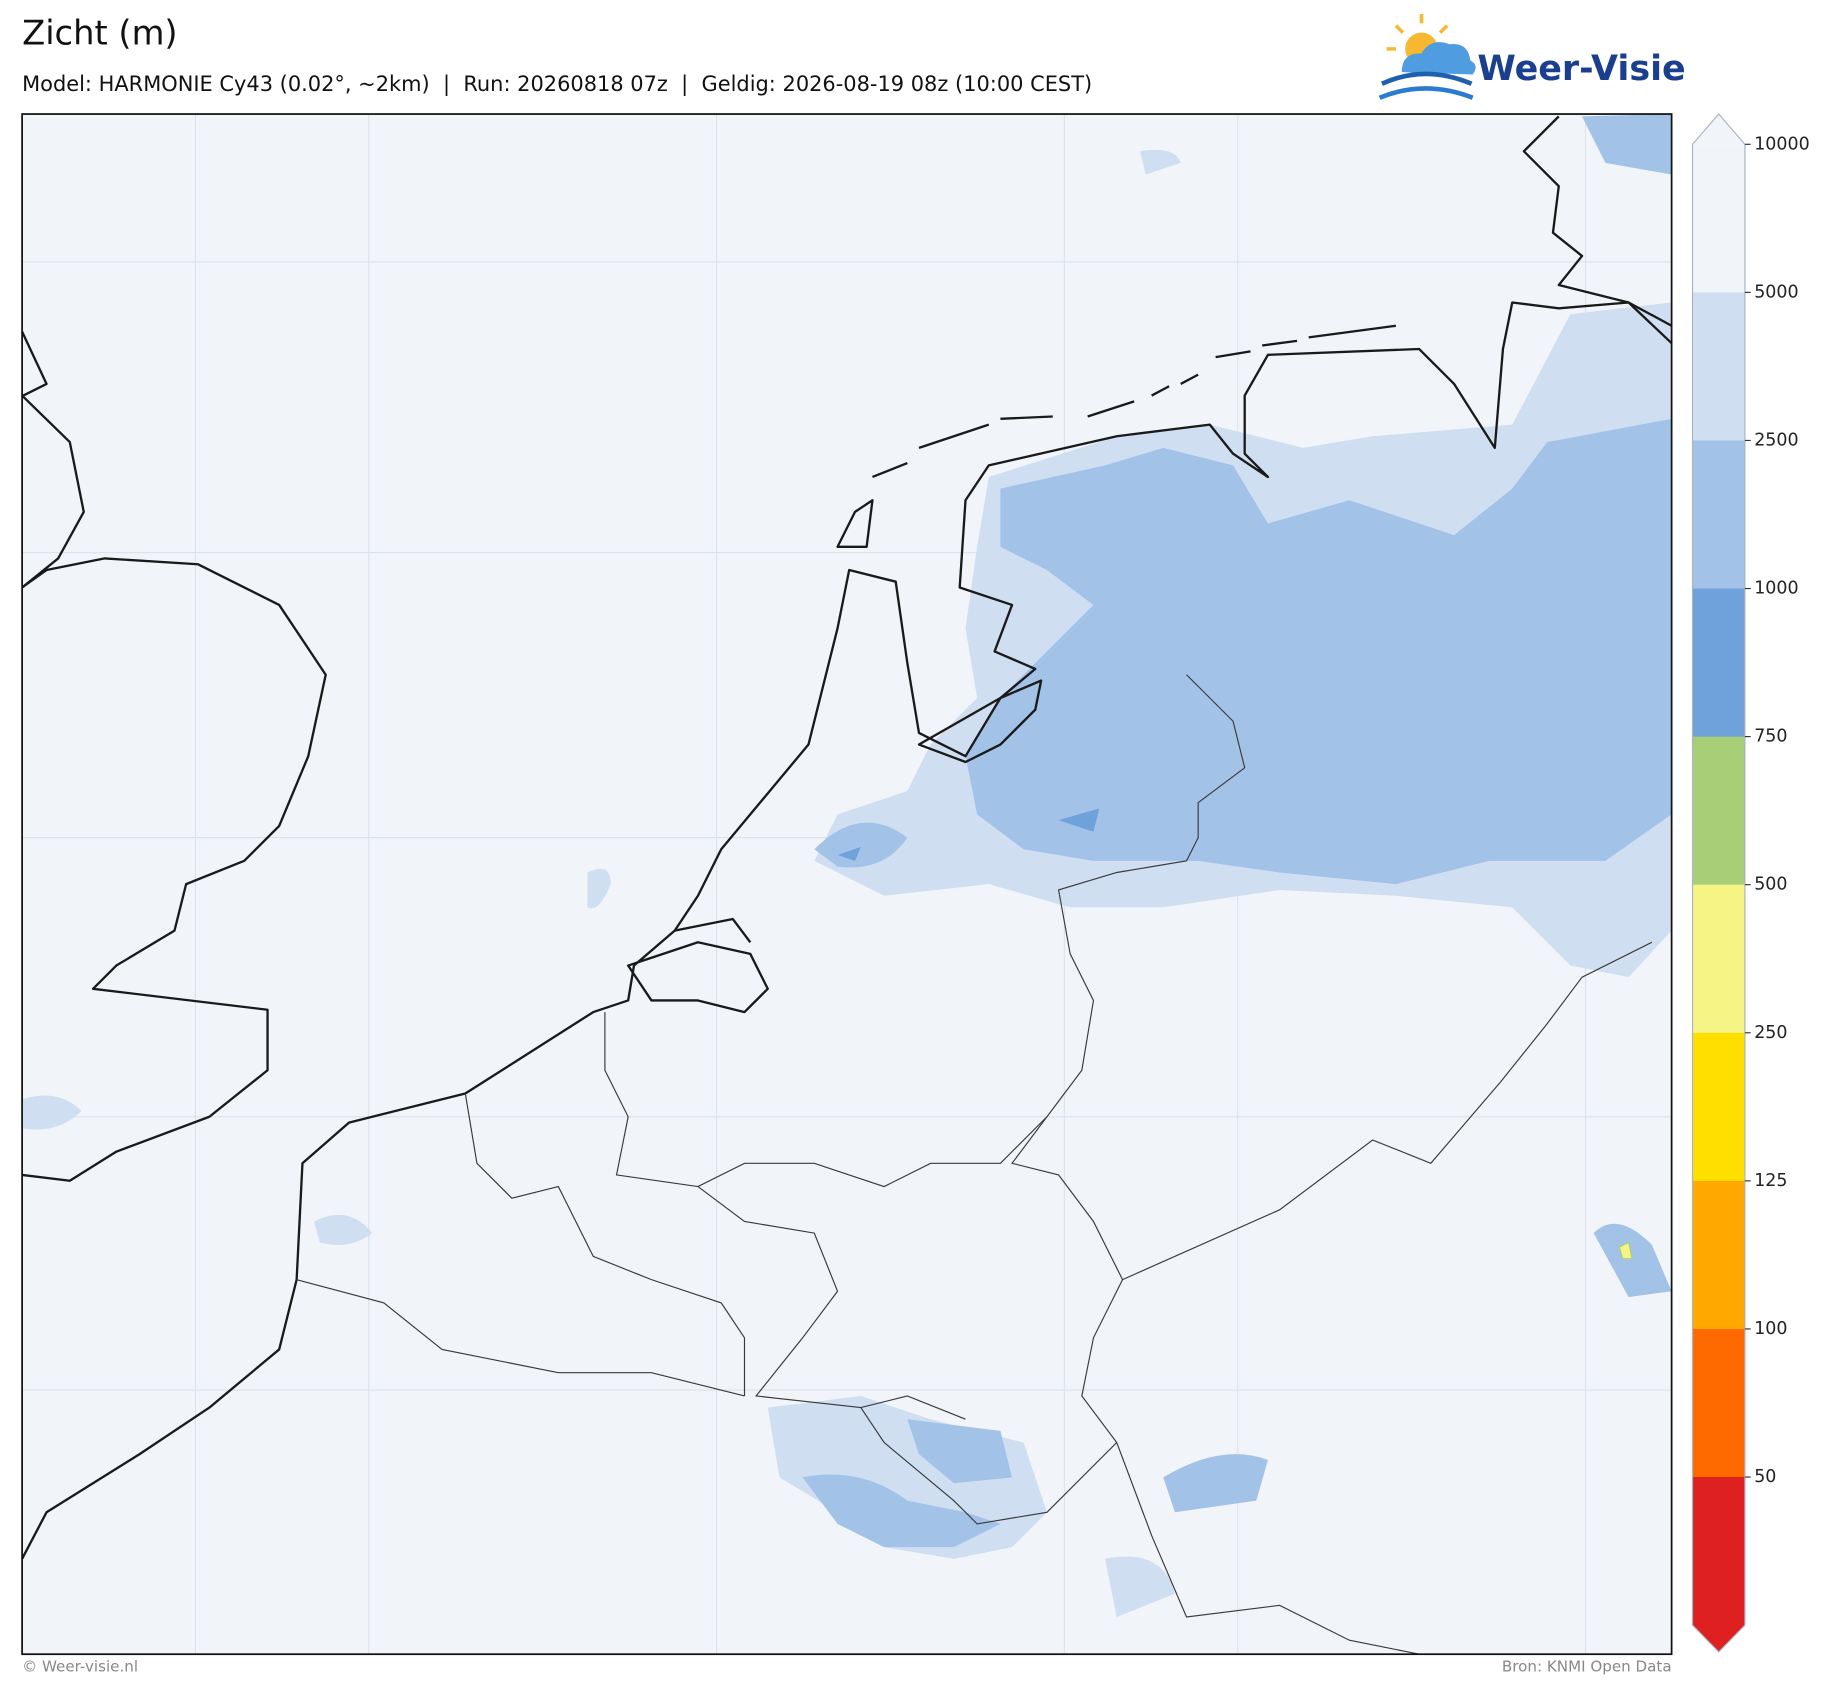 This screenshot has width=1824, height=1681. I want to click on colorbar-extension-top, so click(1718, 129).